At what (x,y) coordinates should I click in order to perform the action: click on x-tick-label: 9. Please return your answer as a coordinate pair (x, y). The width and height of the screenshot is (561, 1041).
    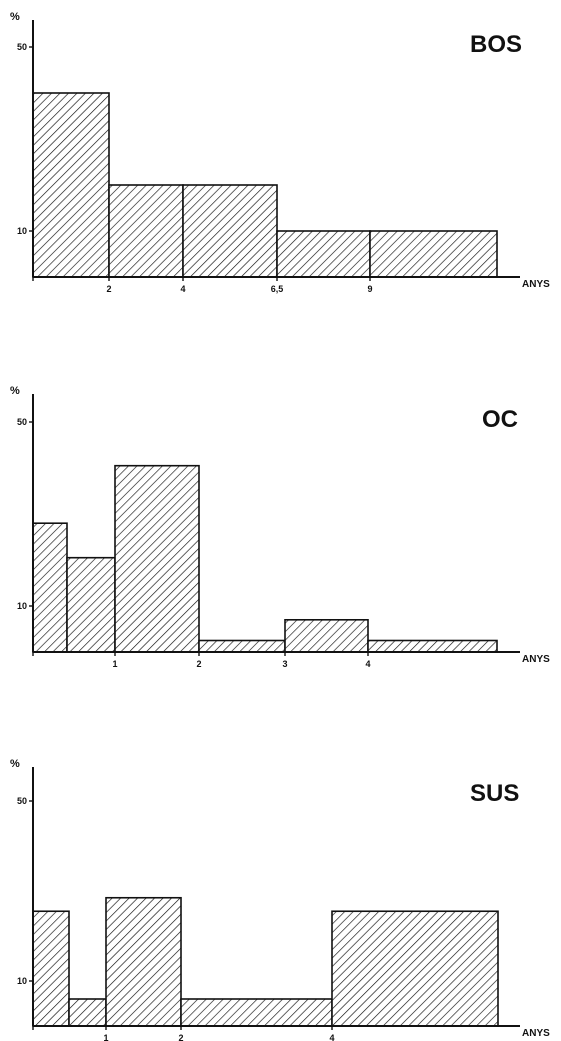
    Looking at the image, I should click on (369, 289).